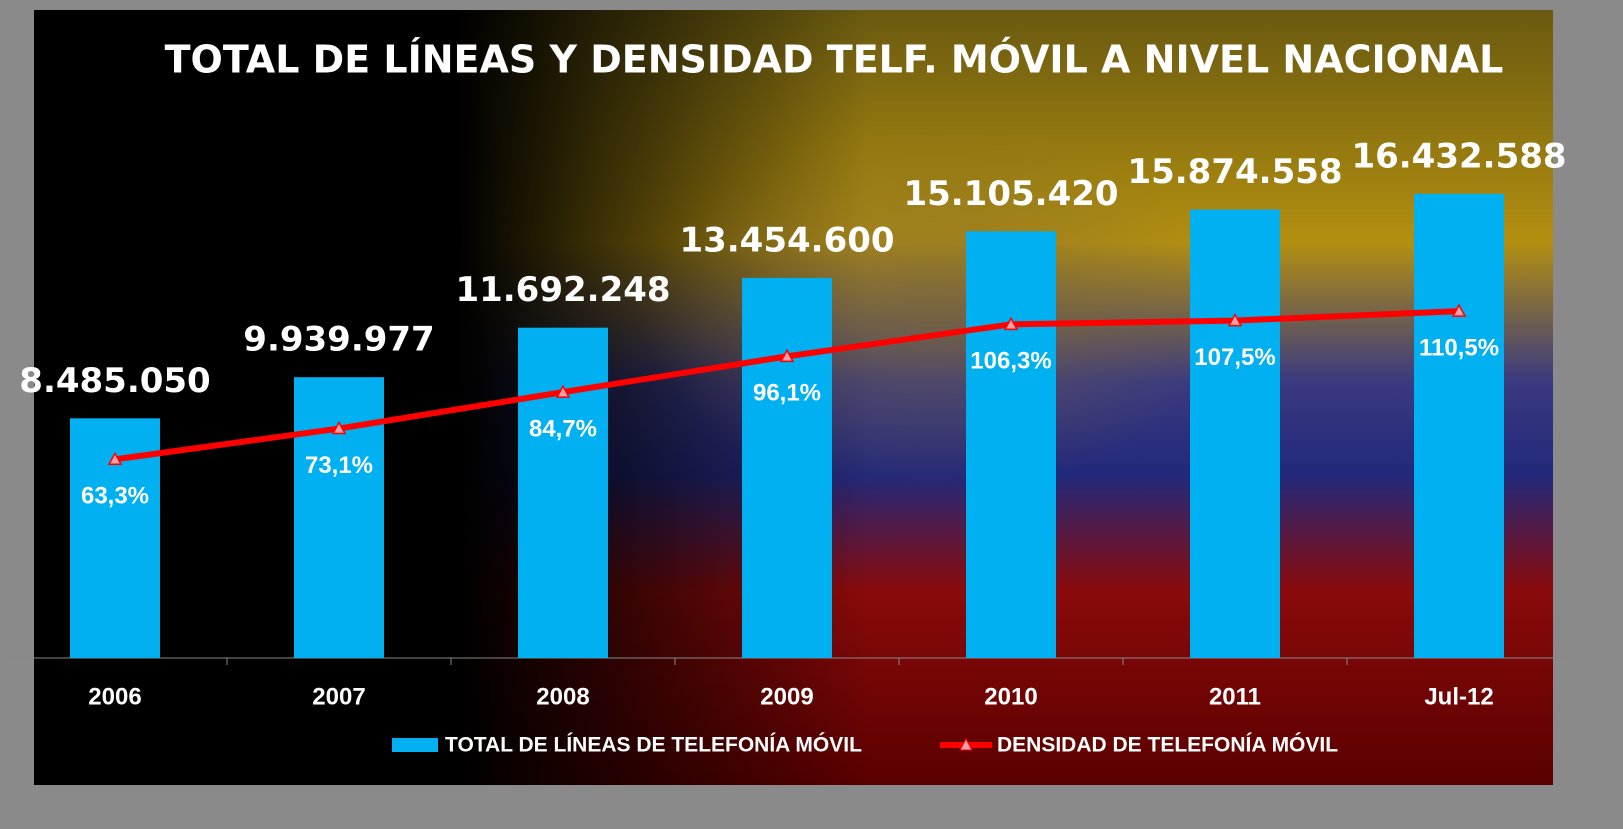  I want to click on x-tick-label: 2006, so click(114, 696).